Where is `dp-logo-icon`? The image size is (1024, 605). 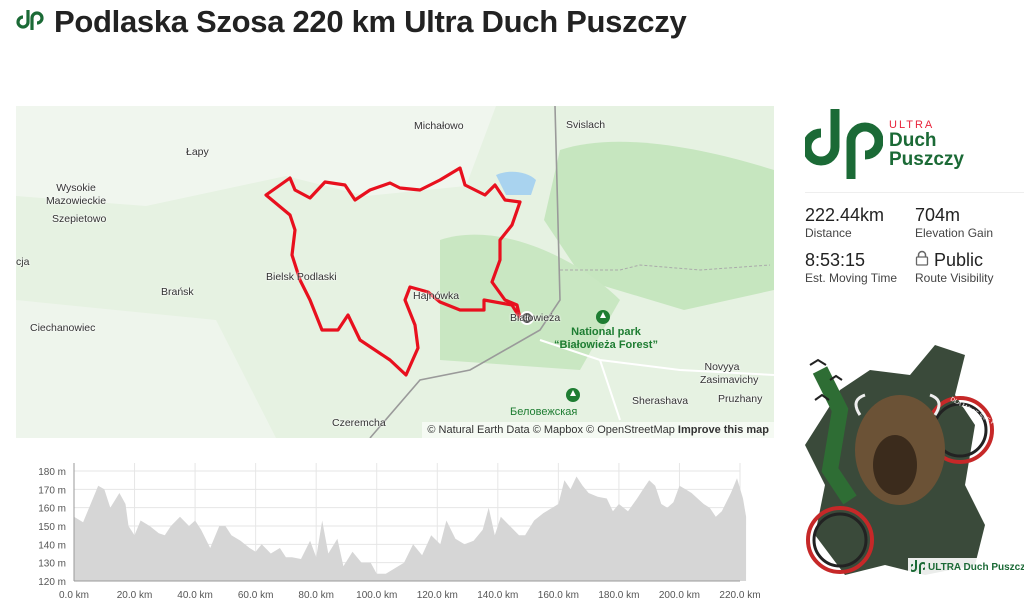 dp-logo-icon is located at coordinates (844, 144).